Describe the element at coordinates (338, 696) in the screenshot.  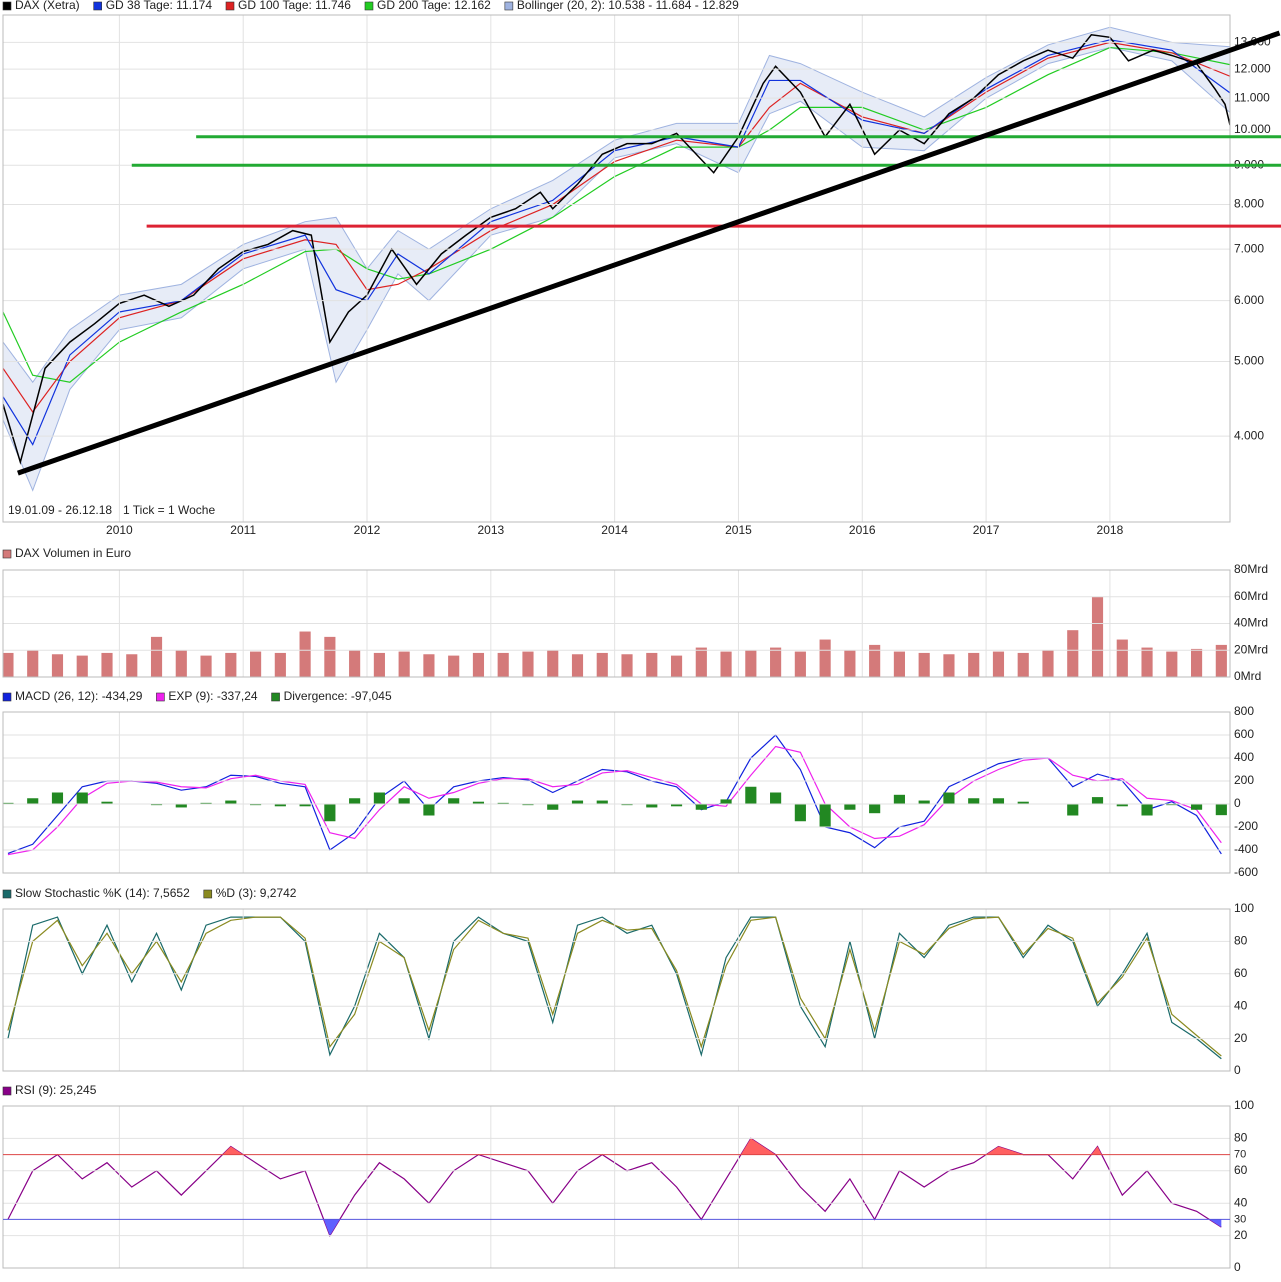
I see `legend-label: Divergence: -97,045` at that location.